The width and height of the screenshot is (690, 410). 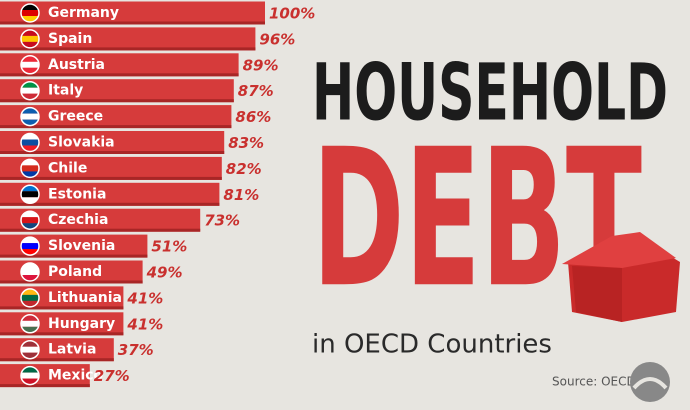 What do you see at coordinates (164, 273) in the screenshot?
I see `value-label: 49%` at bounding box center [164, 273].